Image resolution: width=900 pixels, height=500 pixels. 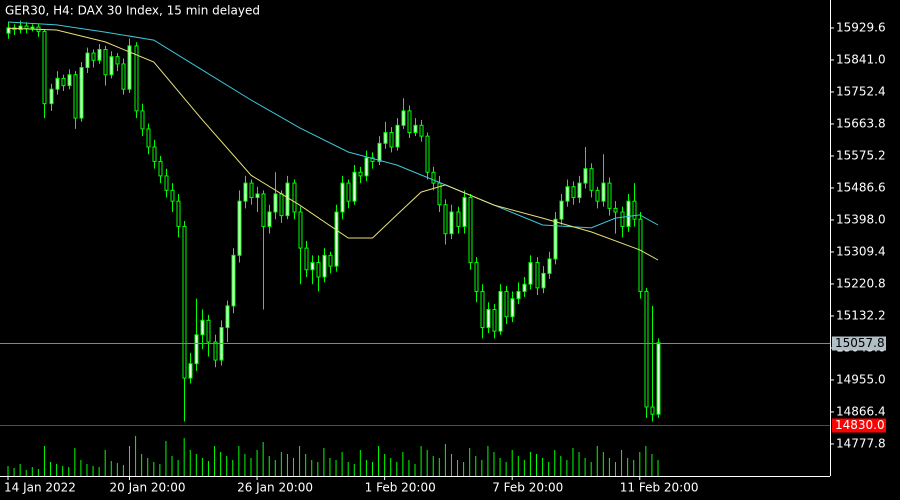 What do you see at coordinates (132, 11) in the screenshot?
I see `chart-title: GER30, H4: DAX 30 Index, 15 min delayed` at bounding box center [132, 11].